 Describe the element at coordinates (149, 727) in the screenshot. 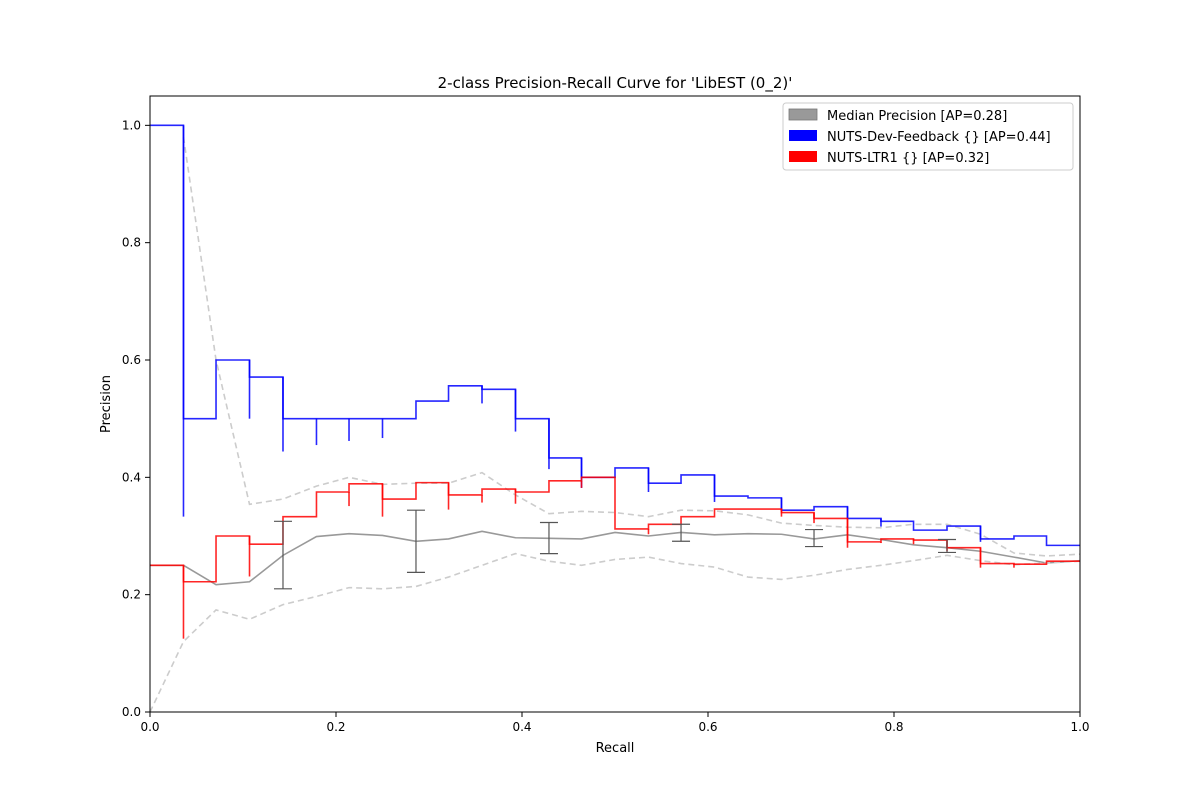

I see `x-tick-label-0: 0.0` at that location.